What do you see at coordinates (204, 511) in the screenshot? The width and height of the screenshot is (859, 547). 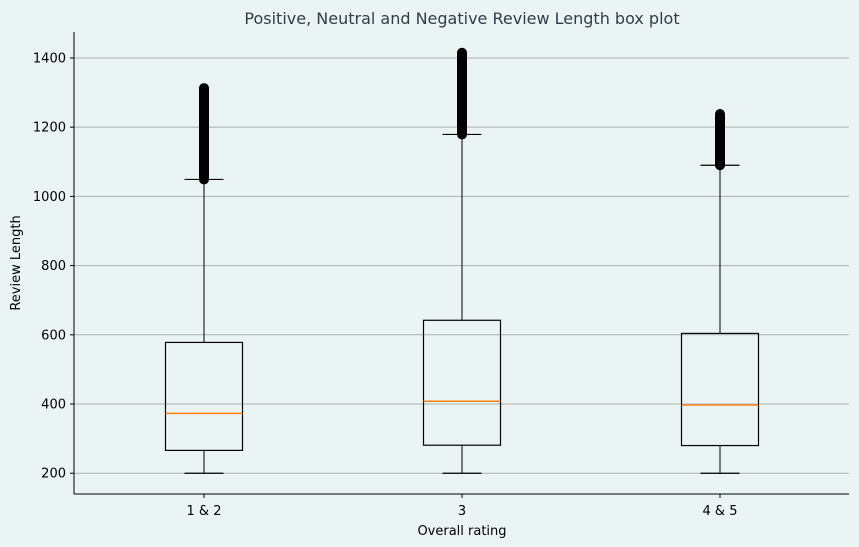 I see `x-tick-label-1: 1 & 2` at bounding box center [204, 511].